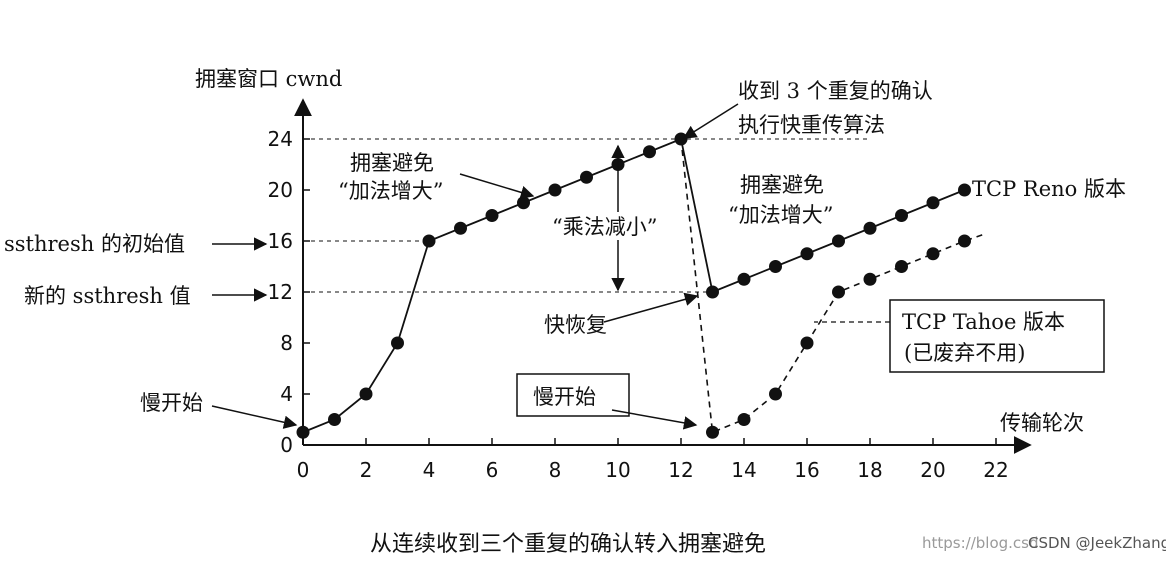 The width and height of the screenshot is (1166, 562). What do you see at coordinates (280, 190) in the screenshot?
I see `y-tick-label: 20` at bounding box center [280, 190].